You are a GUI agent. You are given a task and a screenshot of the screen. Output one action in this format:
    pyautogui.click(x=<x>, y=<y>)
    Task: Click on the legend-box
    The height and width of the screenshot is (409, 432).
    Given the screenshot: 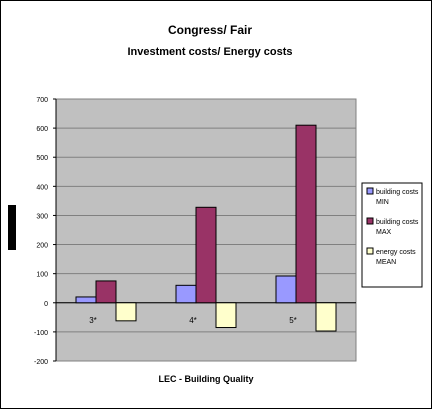 What is the action you would take?
    pyautogui.click(x=392, y=235)
    